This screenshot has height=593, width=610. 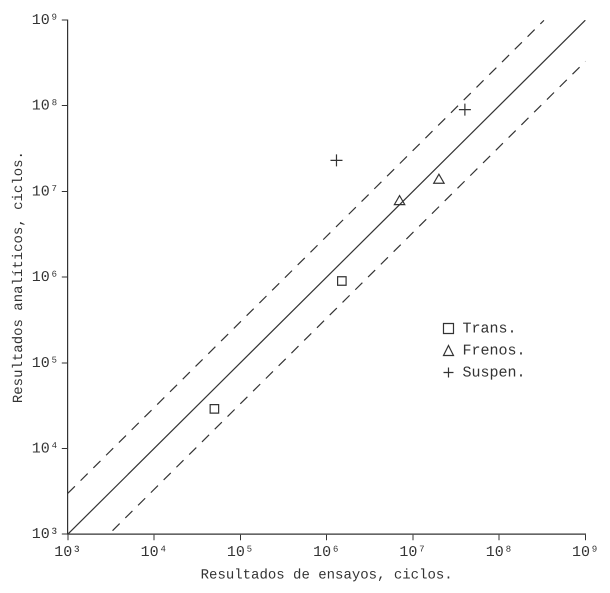 I want to click on y-tick-label: 10⁷, so click(x=45, y=191).